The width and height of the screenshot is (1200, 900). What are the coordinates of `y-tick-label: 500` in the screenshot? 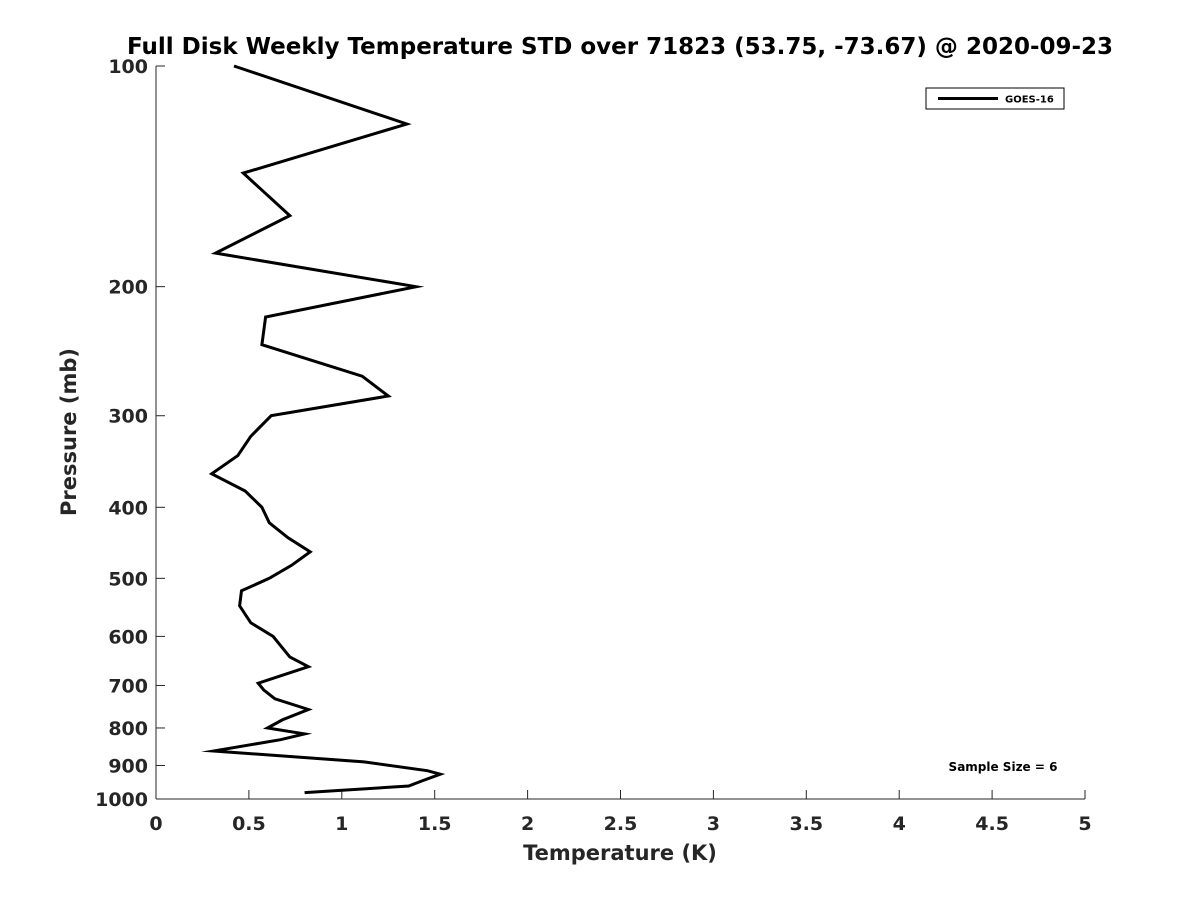 It's located at (128, 579).